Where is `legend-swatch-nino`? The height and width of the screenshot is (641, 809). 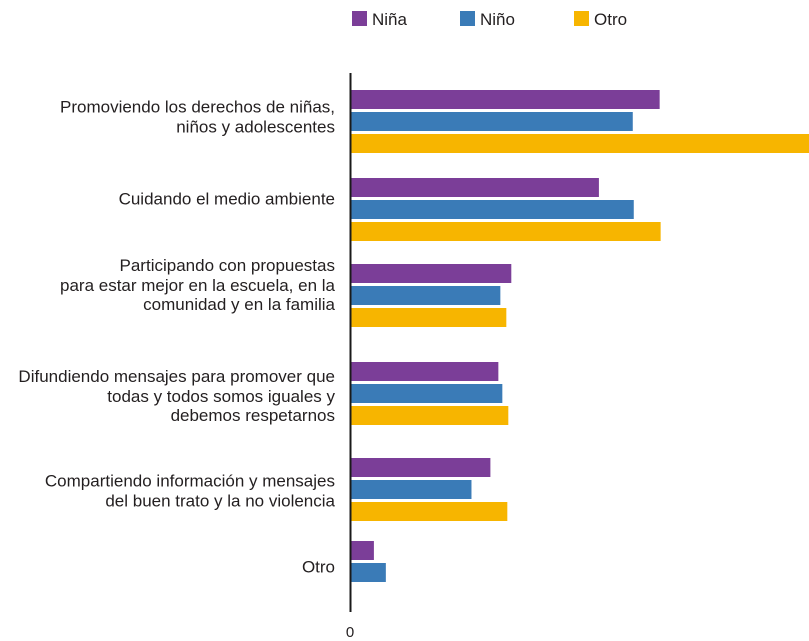
legend-swatch-nino is located at coordinates (467, 18).